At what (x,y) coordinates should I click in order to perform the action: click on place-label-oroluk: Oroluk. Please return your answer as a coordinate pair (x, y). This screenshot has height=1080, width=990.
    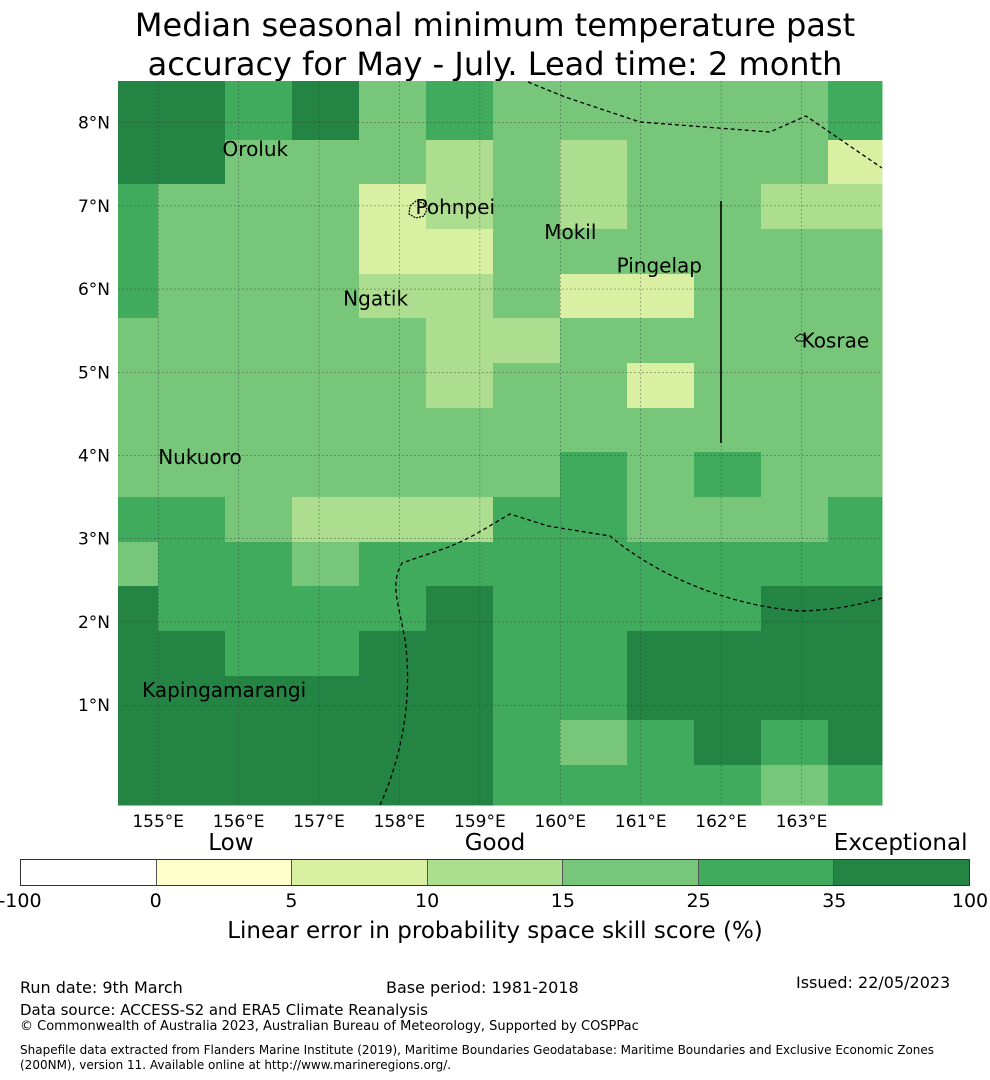
    Looking at the image, I should click on (256, 149).